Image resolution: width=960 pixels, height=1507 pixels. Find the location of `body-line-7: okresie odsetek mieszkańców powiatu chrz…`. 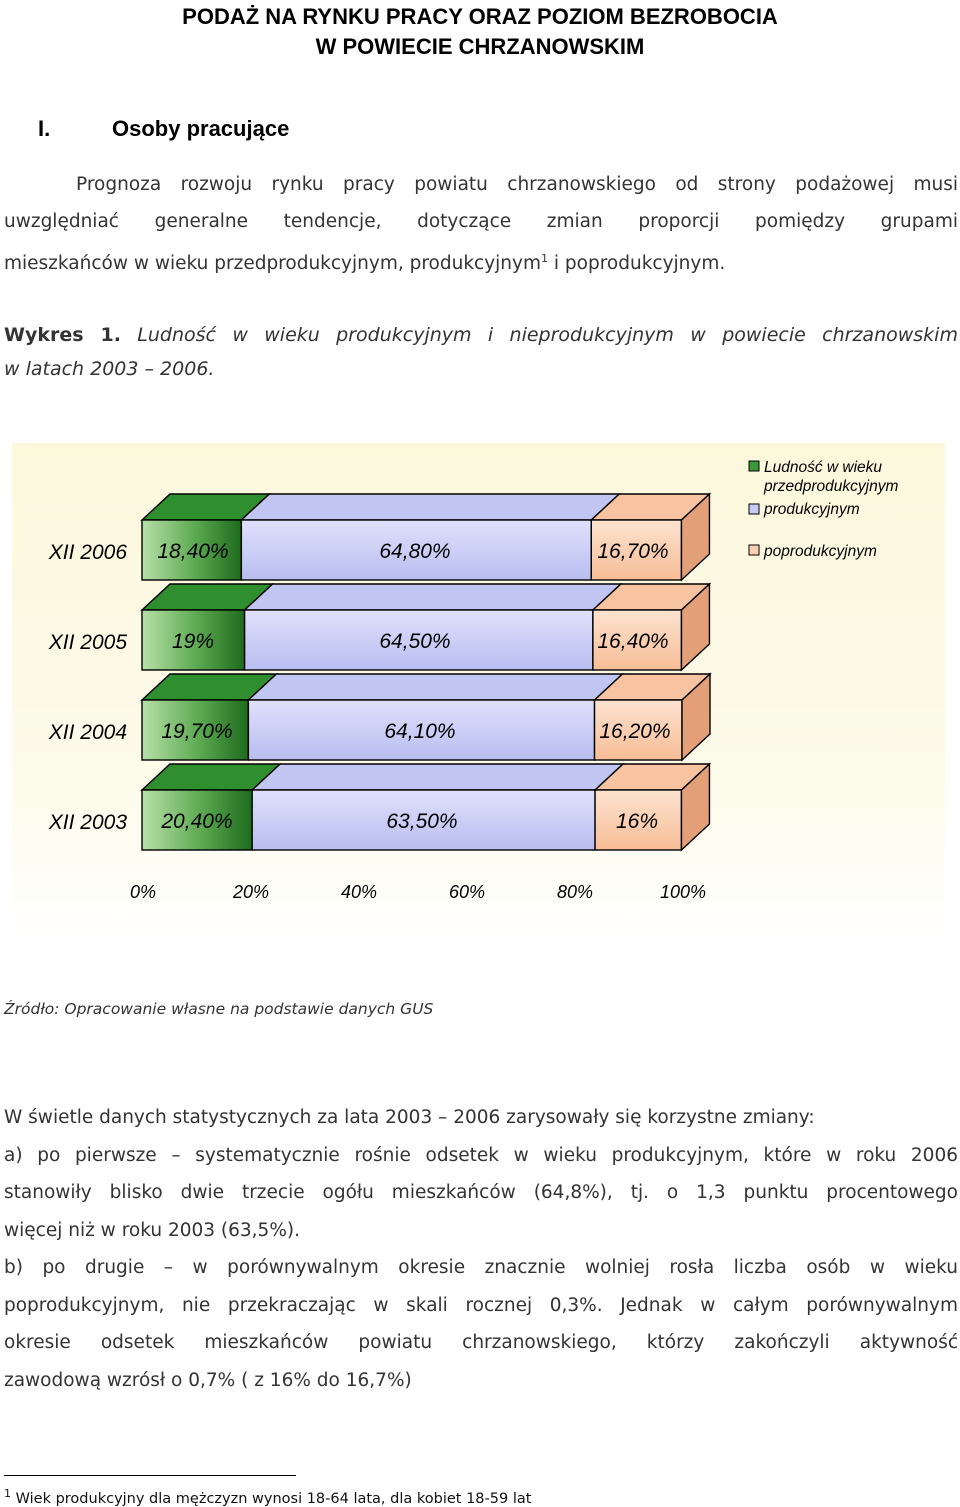

body-line-7: okresie odsetek mieszkańców powiatu chrz… is located at coordinates (481, 1342).